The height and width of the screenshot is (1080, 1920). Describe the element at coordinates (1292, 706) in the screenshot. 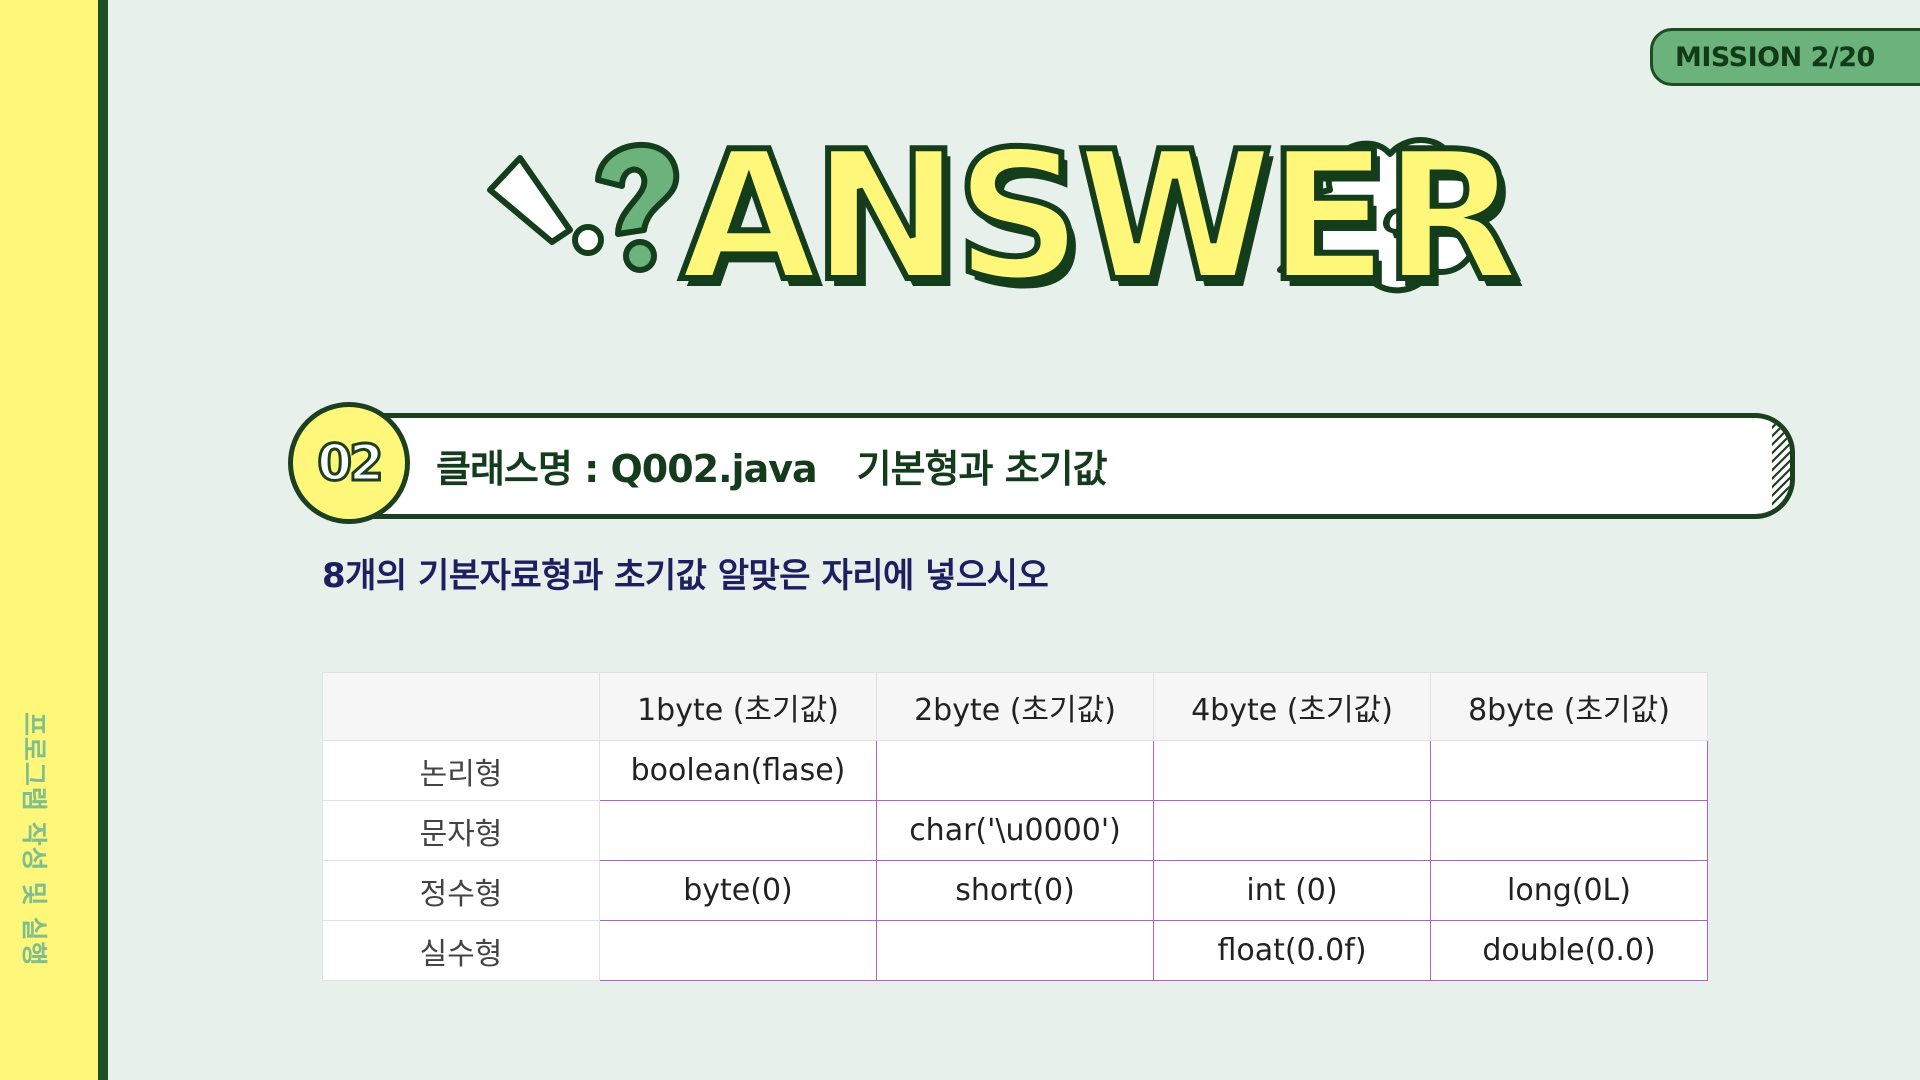

I see `table-header-cell: 4byte (초기값)` at that location.